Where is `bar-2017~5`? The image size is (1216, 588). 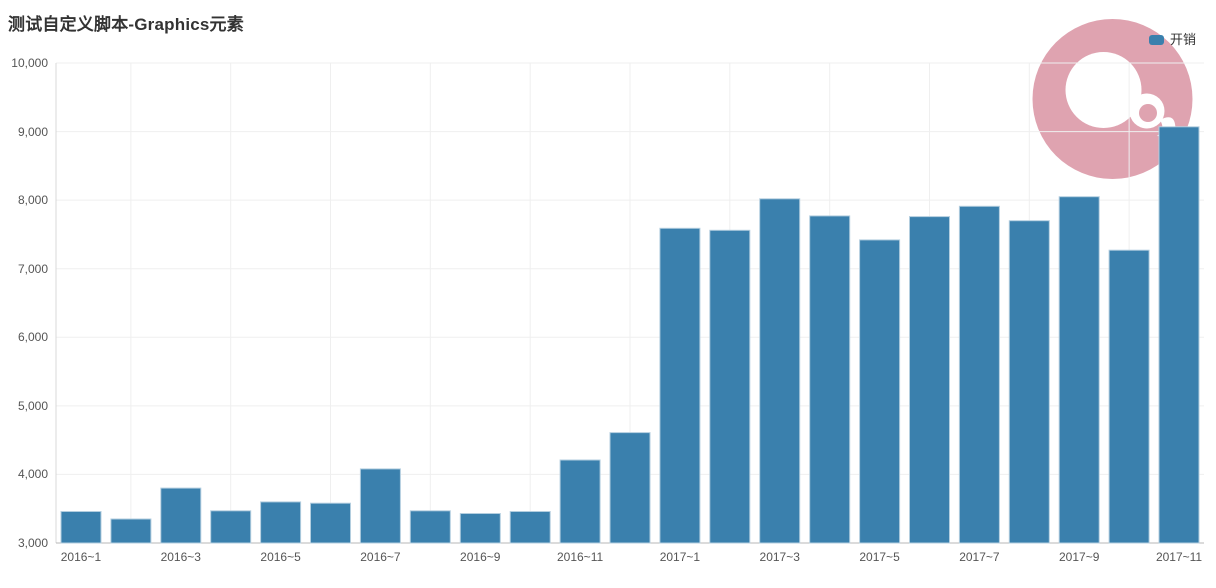 bar-2017~5 is located at coordinates (880, 391).